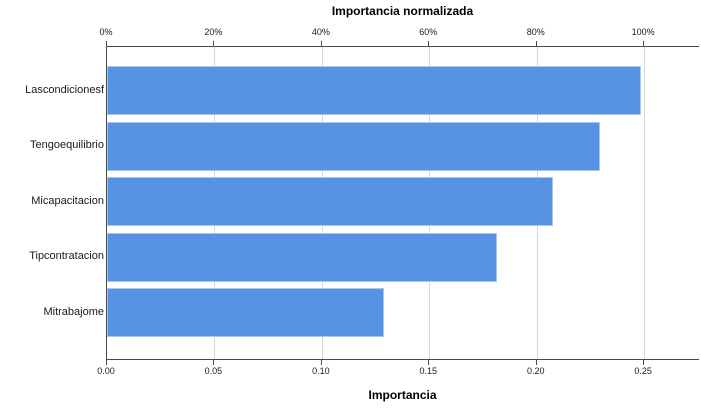 The image size is (701, 409). I want to click on category-label: Mitrabajome, so click(73, 311).